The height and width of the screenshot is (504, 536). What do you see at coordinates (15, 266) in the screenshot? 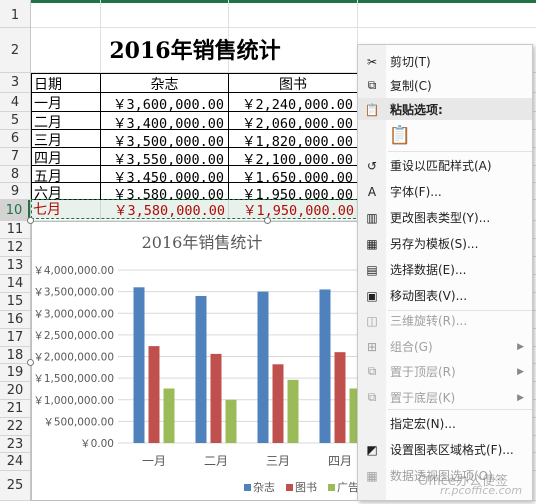
I see `row-header-13: 13` at bounding box center [15, 266].